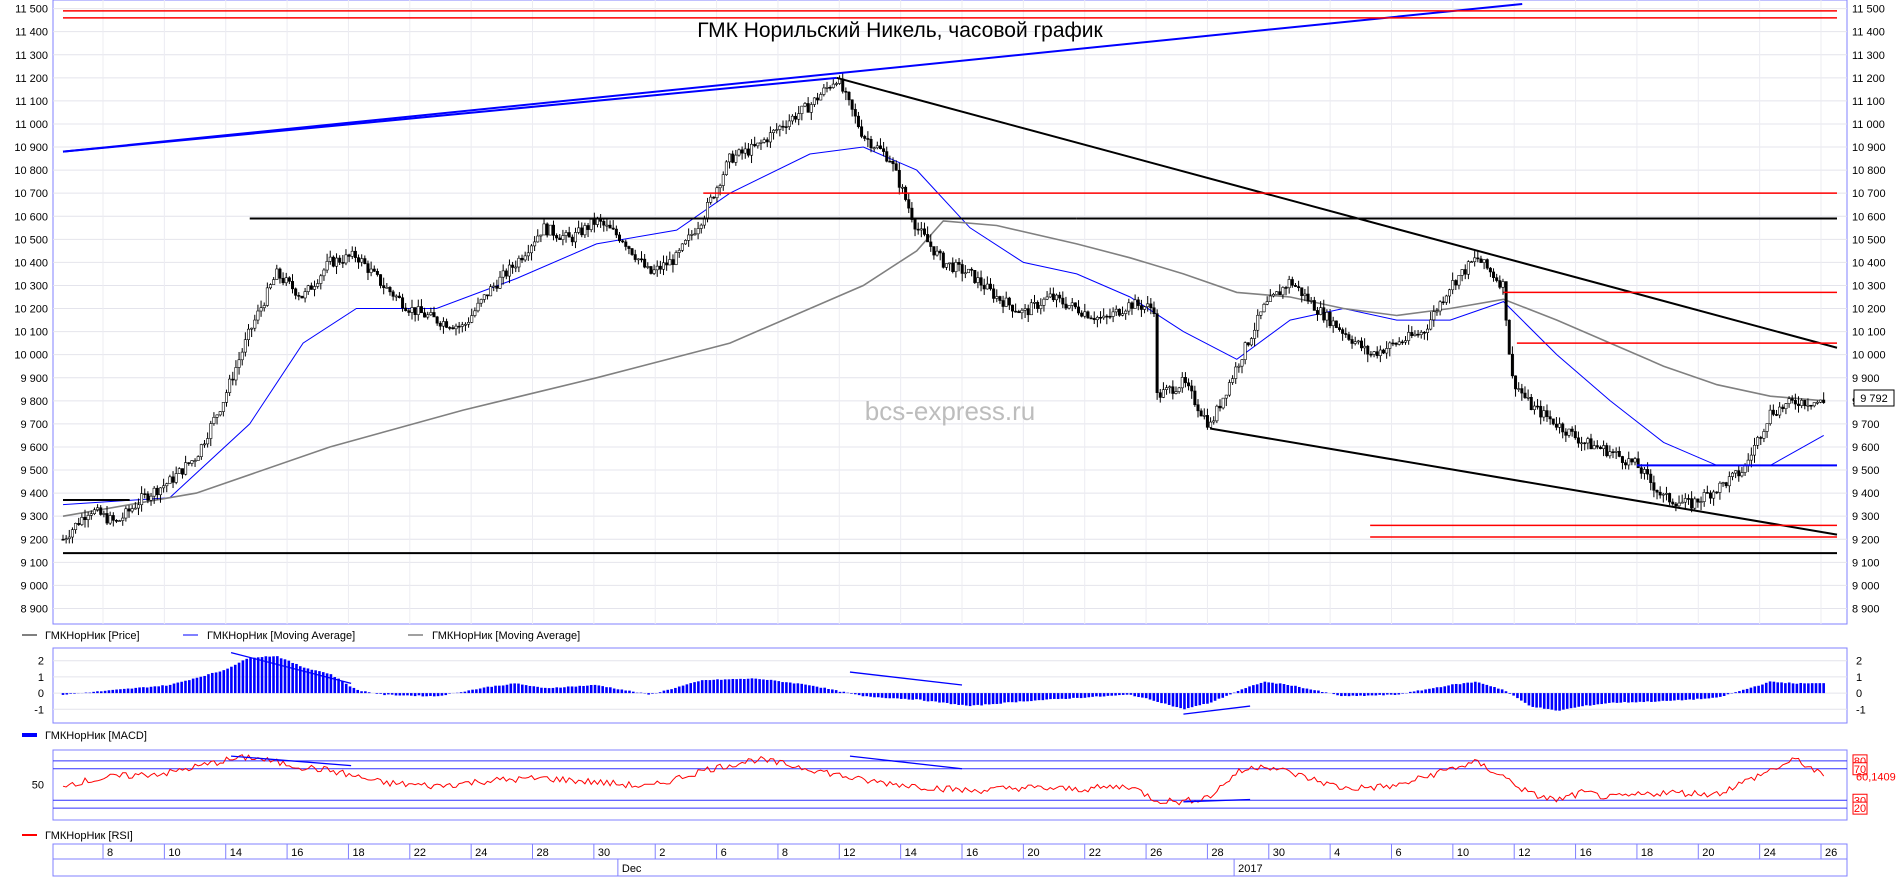  What do you see at coordinates (1866, 494) in the screenshot?
I see `price-tick-label-right: 9 400` at bounding box center [1866, 494].